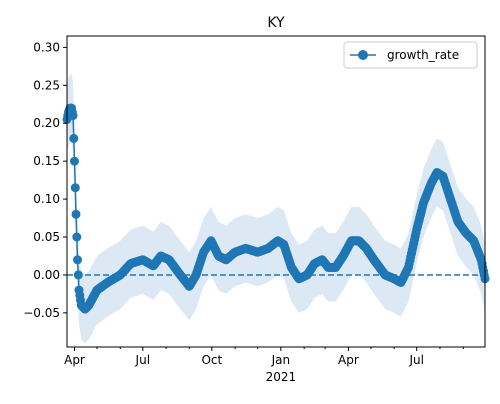 The width and height of the screenshot is (500, 404). What do you see at coordinates (281, 360) in the screenshot?
I see `x-tick-label: Jan` at bounding box center [281, 360].